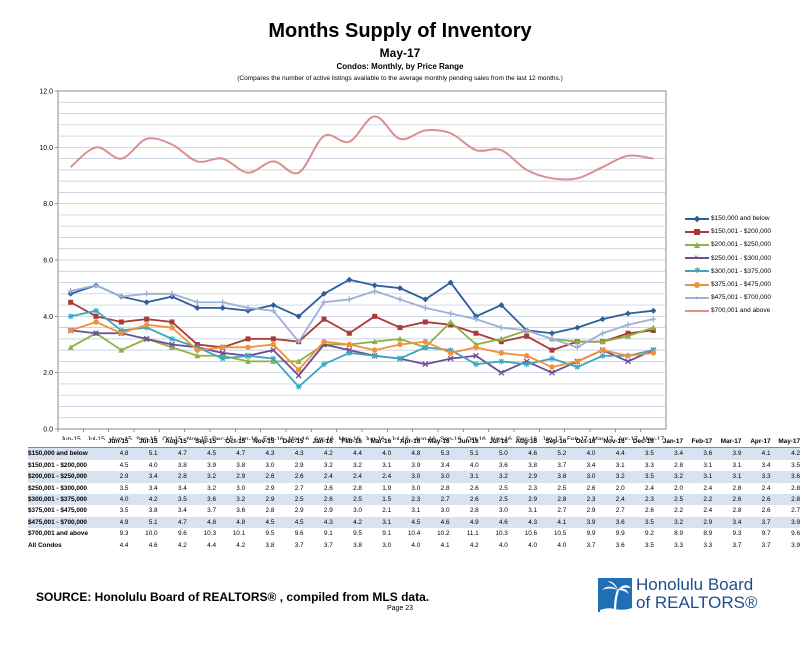 The height and width of the screenshot is (663, 800). What do you see at coordinates (172, 522) in the screenshot?
I see `table-cell: 4.7` at bounding box center [172, 522].